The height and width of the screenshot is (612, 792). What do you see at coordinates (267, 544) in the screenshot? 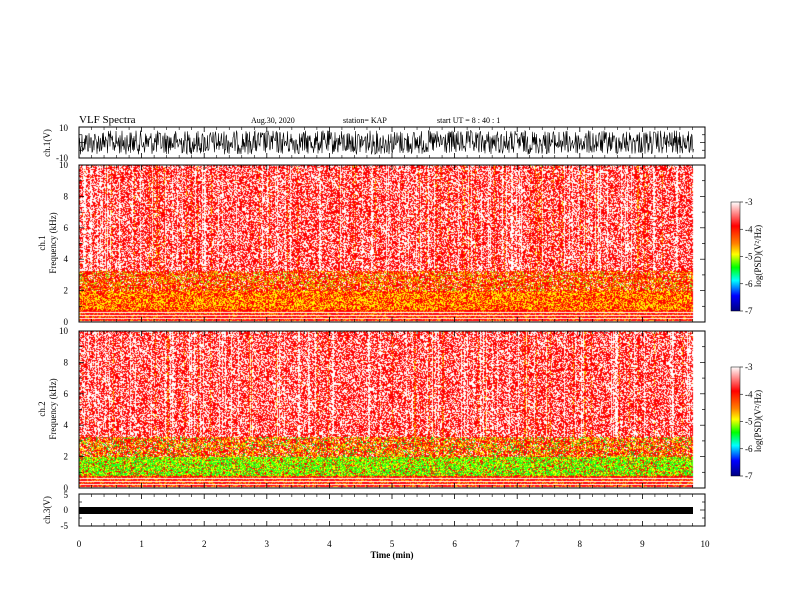
I see `x-tick-label: 3` at bounding box center [267, 544].